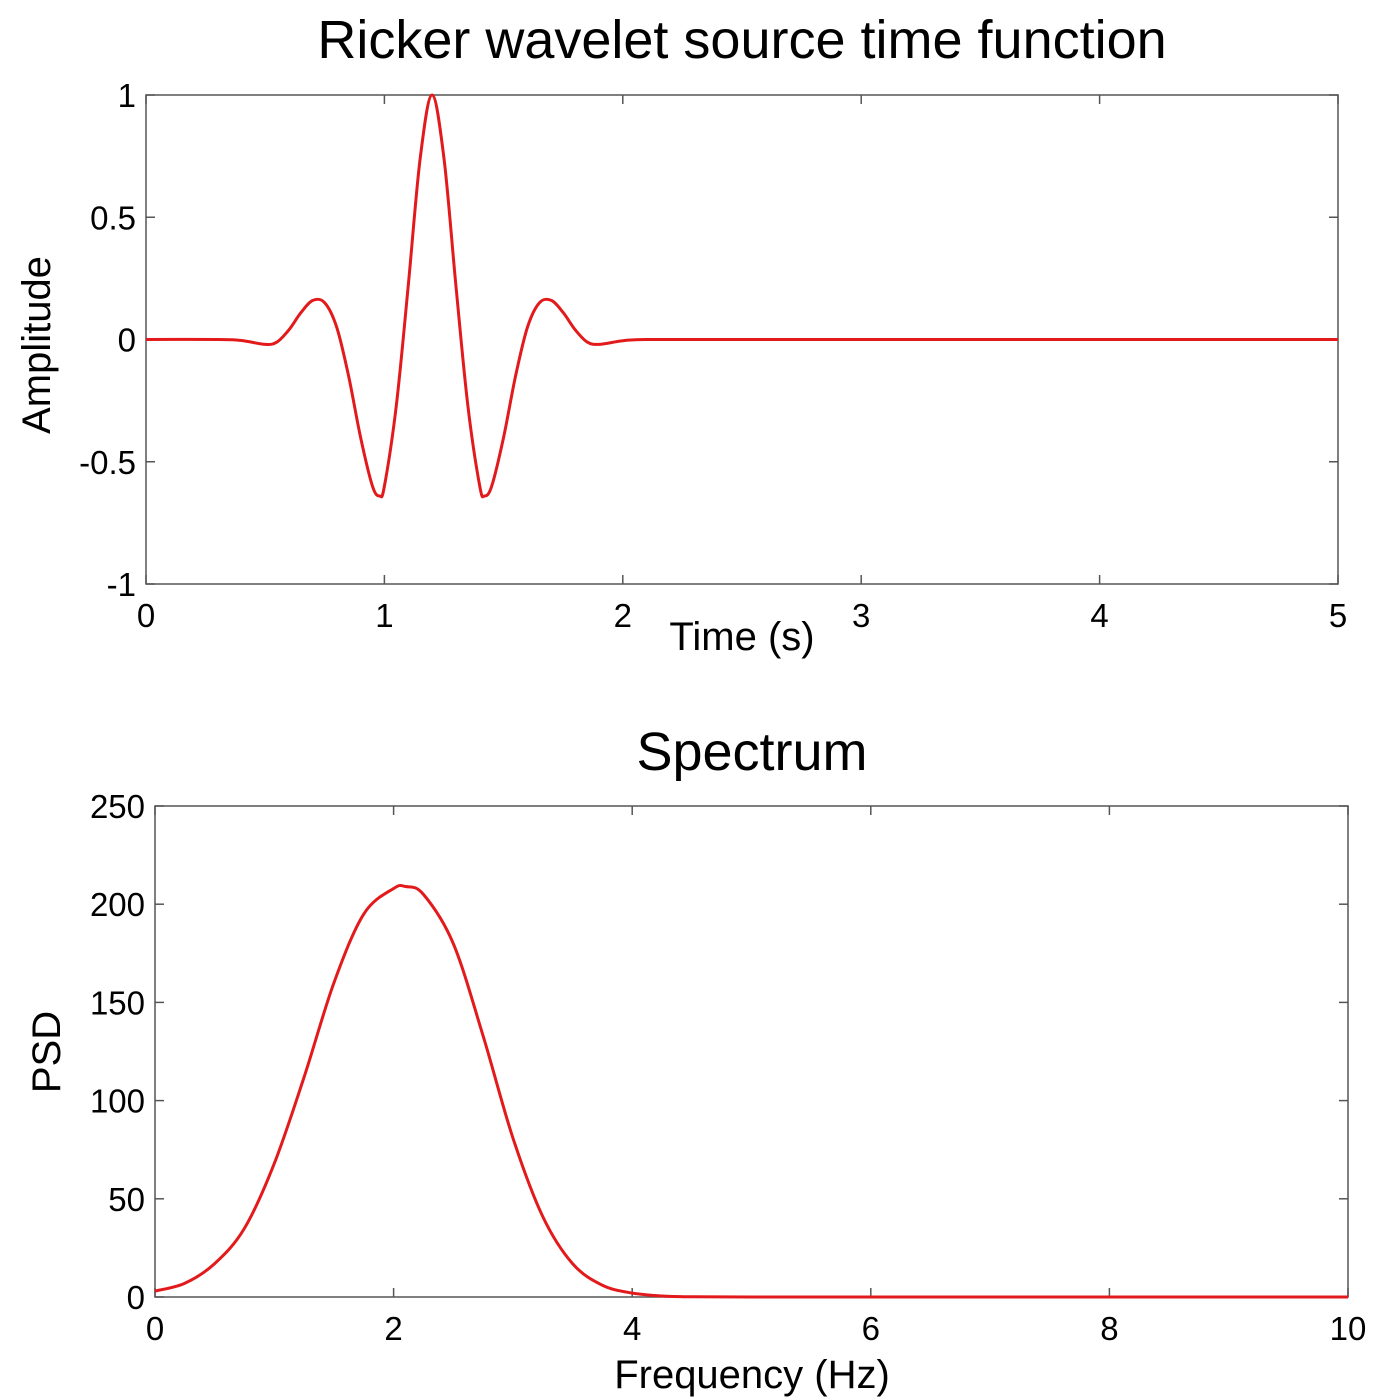  I want to click on spectrum-x-tick-label: 10, so click(1348, 1328).